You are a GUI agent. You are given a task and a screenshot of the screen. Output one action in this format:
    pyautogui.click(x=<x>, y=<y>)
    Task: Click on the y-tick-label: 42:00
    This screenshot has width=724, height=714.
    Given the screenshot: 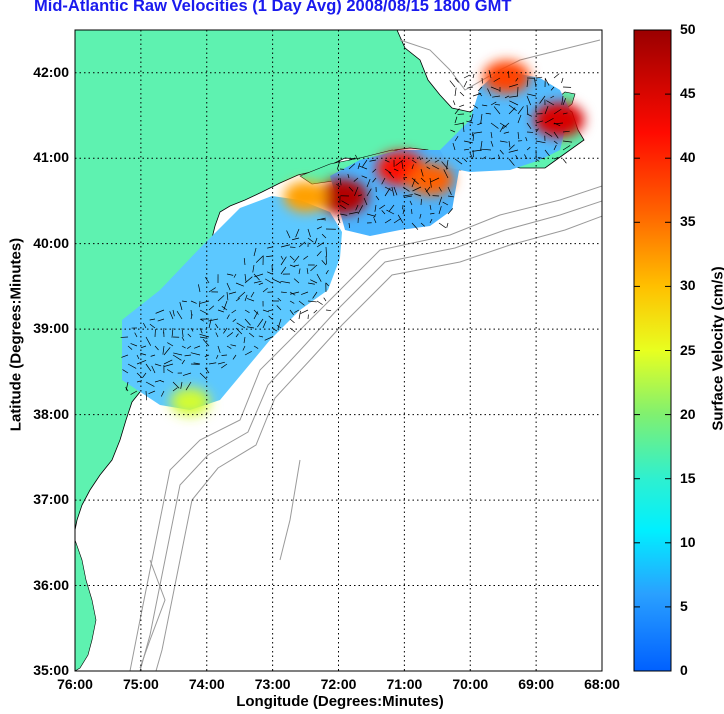 What is the action you would take?
    pyautogui.click(x=51, y=71)
    